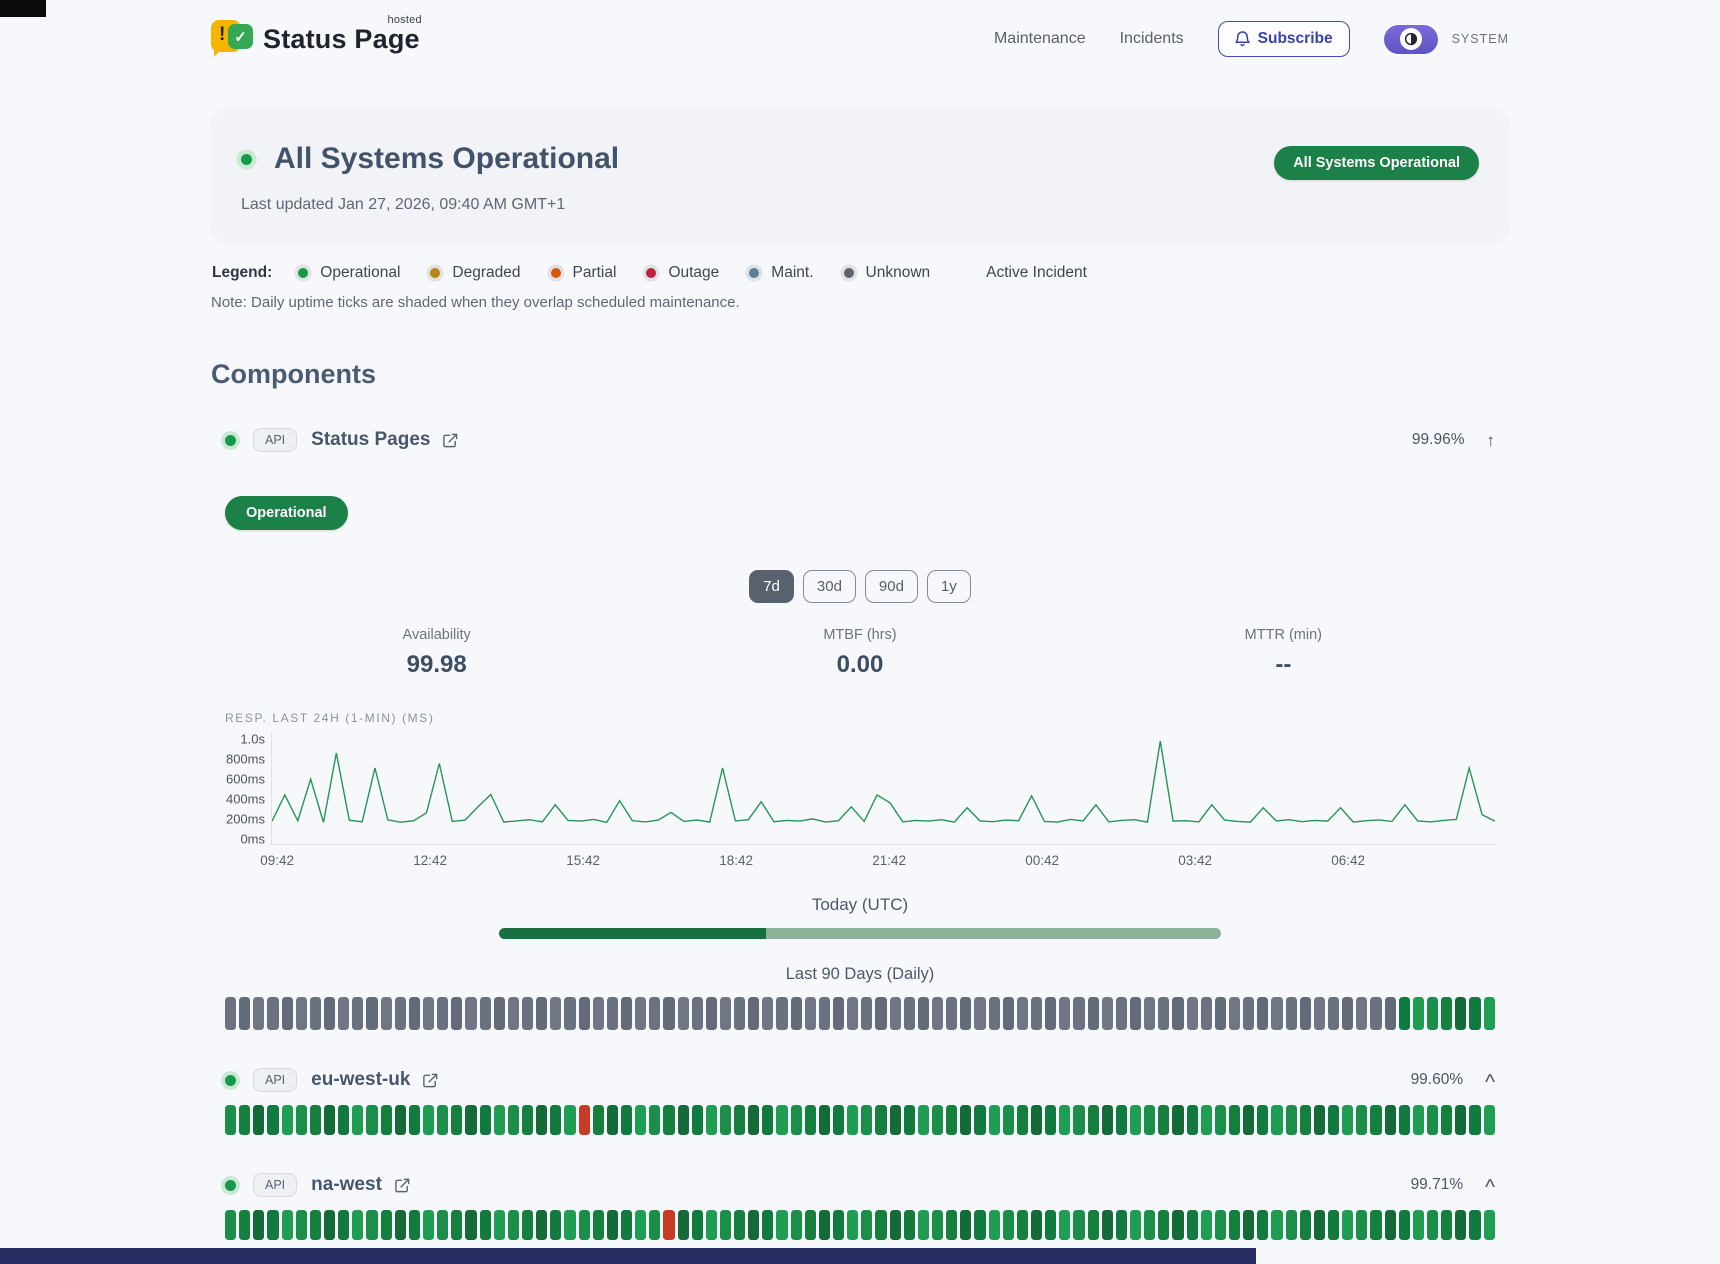 Image resolution: width=1720 pixels, height=1264 pixels. What do you see at coordinates (829, 586) in the screenshot?
I see `range-30d-button: 30d` at bounding box center [829, 586].